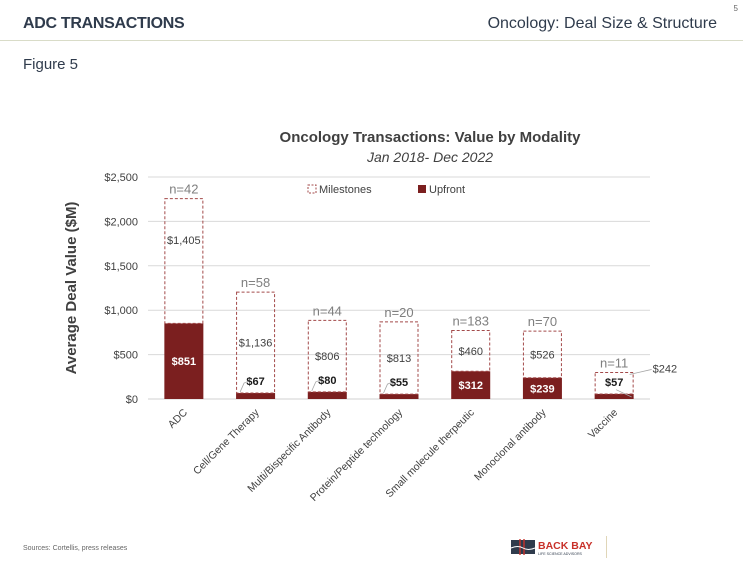  Describe the element at coordinates (184, 241) in the screenshot. I see `milestones-value-label: $1,405` at that location.